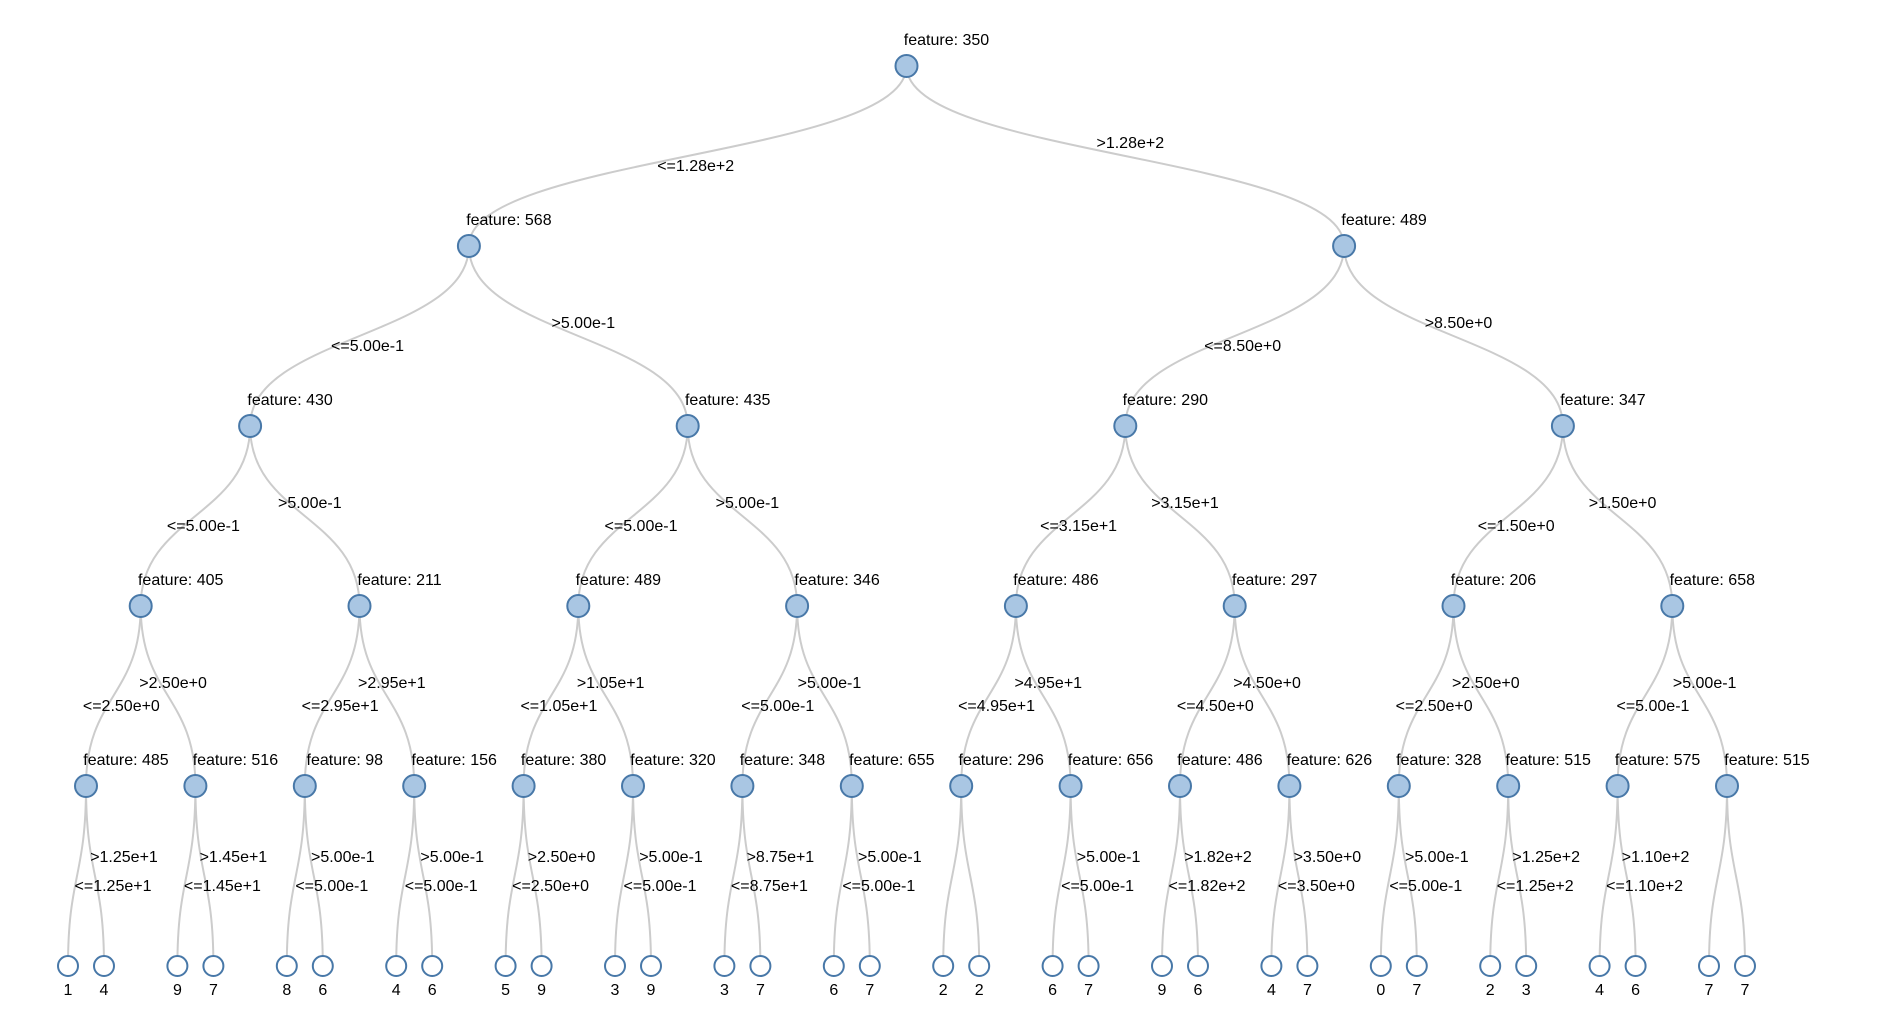 This screenshot has width=1880, height=1018. I want to click on feature-label: feature: 296, so click(1001, 760).